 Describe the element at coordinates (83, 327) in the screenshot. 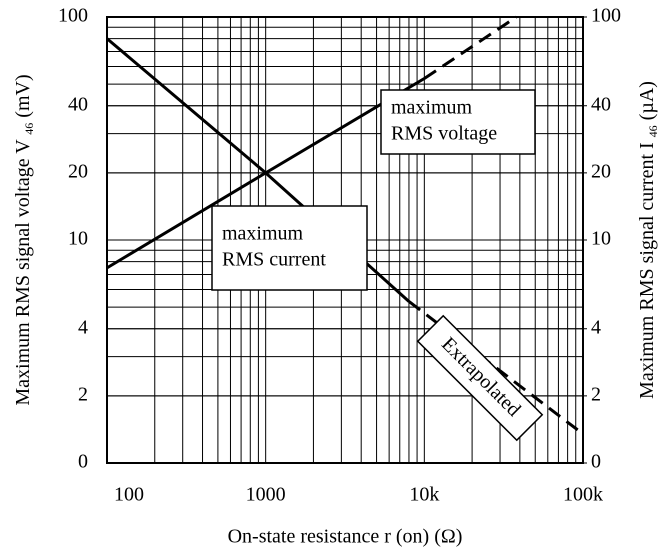

I see `y-tick-label: 4` at that location.